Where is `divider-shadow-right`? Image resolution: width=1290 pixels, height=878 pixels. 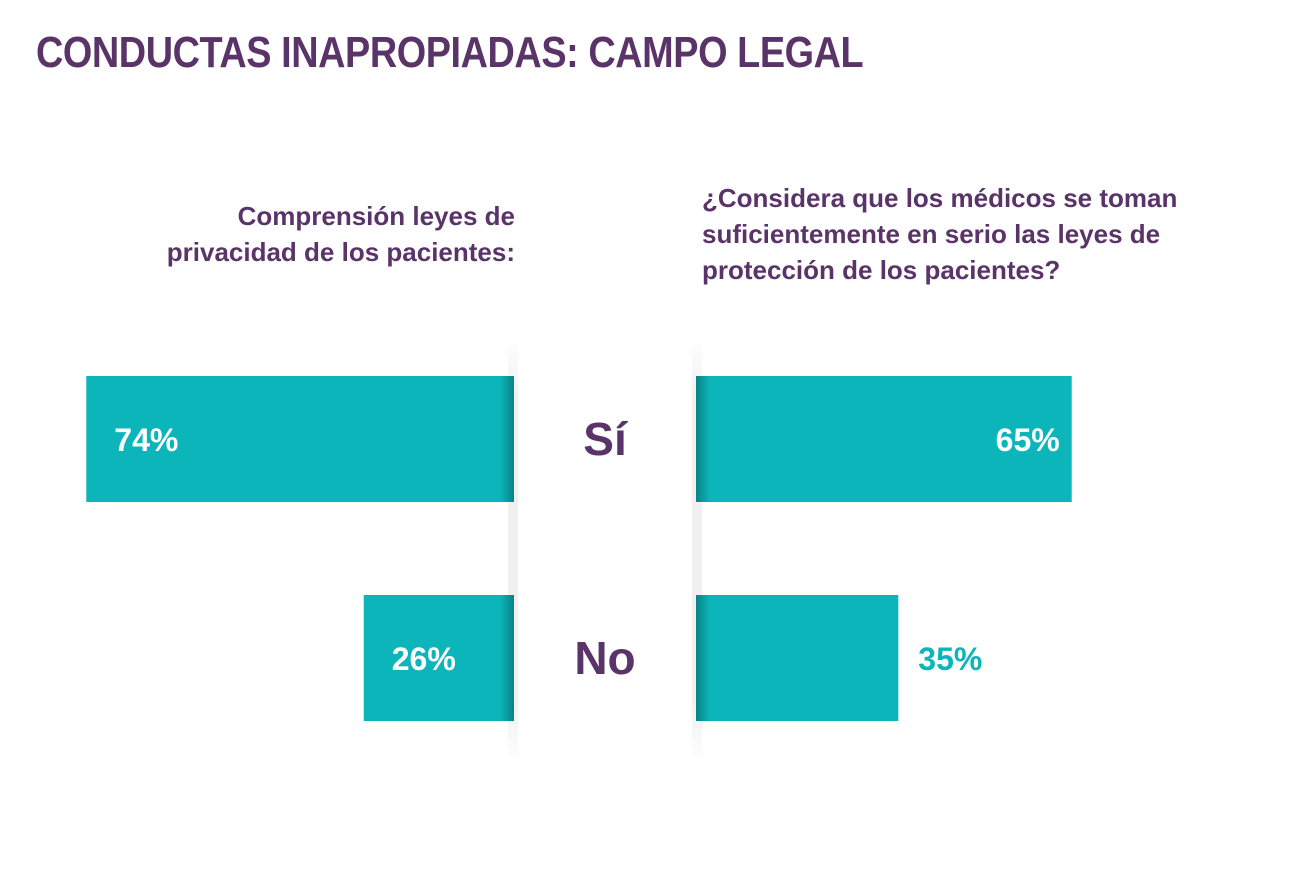
divider-shadow-right is located at coordinates (697, 550).